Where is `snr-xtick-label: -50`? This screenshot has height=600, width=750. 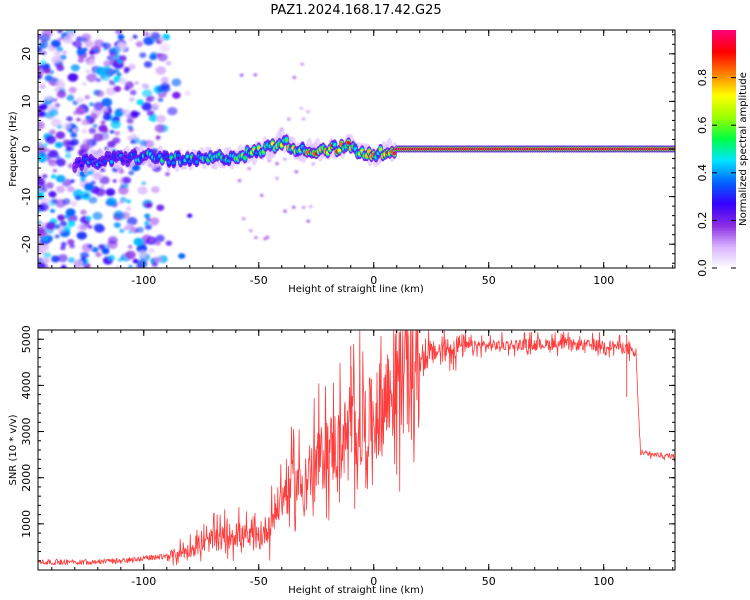
snr-xtick-label: -50 is located at coordinates (259, 581).